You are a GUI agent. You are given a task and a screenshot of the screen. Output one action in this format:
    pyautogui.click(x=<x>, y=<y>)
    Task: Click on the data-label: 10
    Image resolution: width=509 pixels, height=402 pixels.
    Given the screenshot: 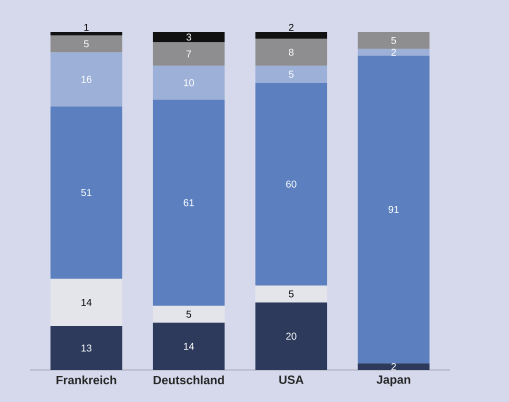 What is the action you would take?
    pyautogui.click(x=189, y=82)
    